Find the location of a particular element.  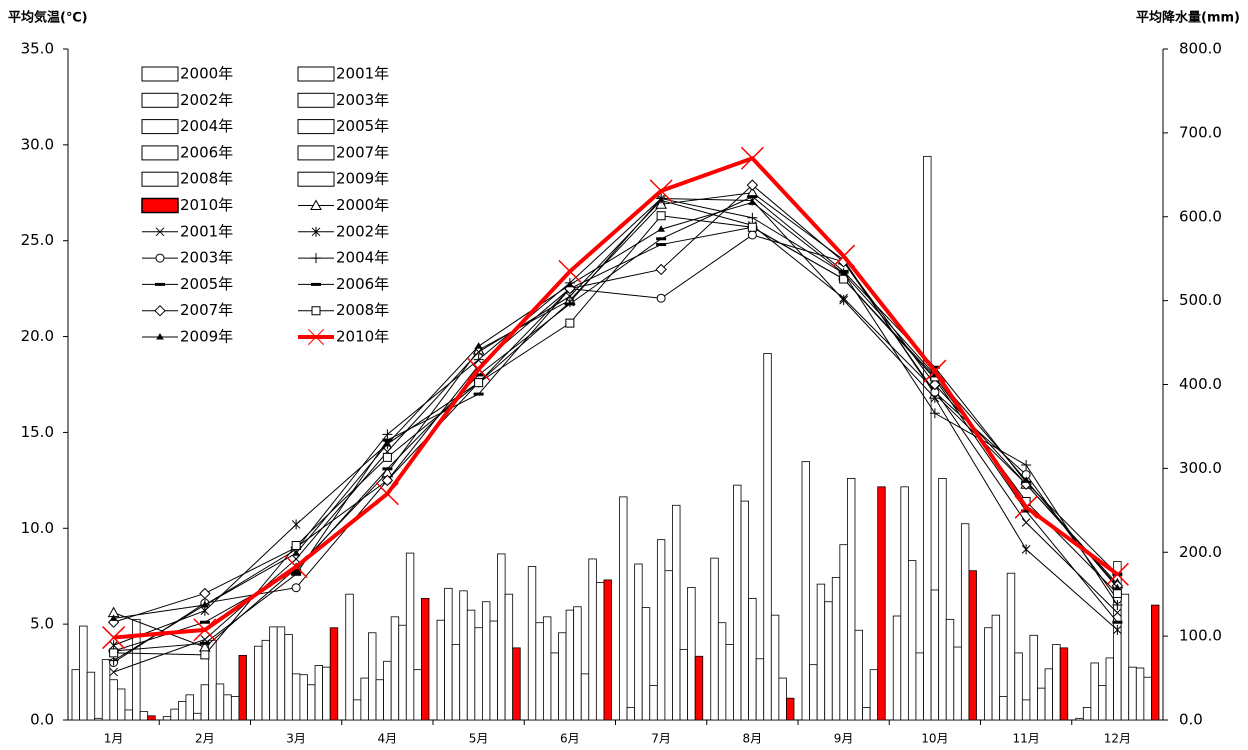

y2-tick-label: 100.0 is located at coordinates (1200, 636).